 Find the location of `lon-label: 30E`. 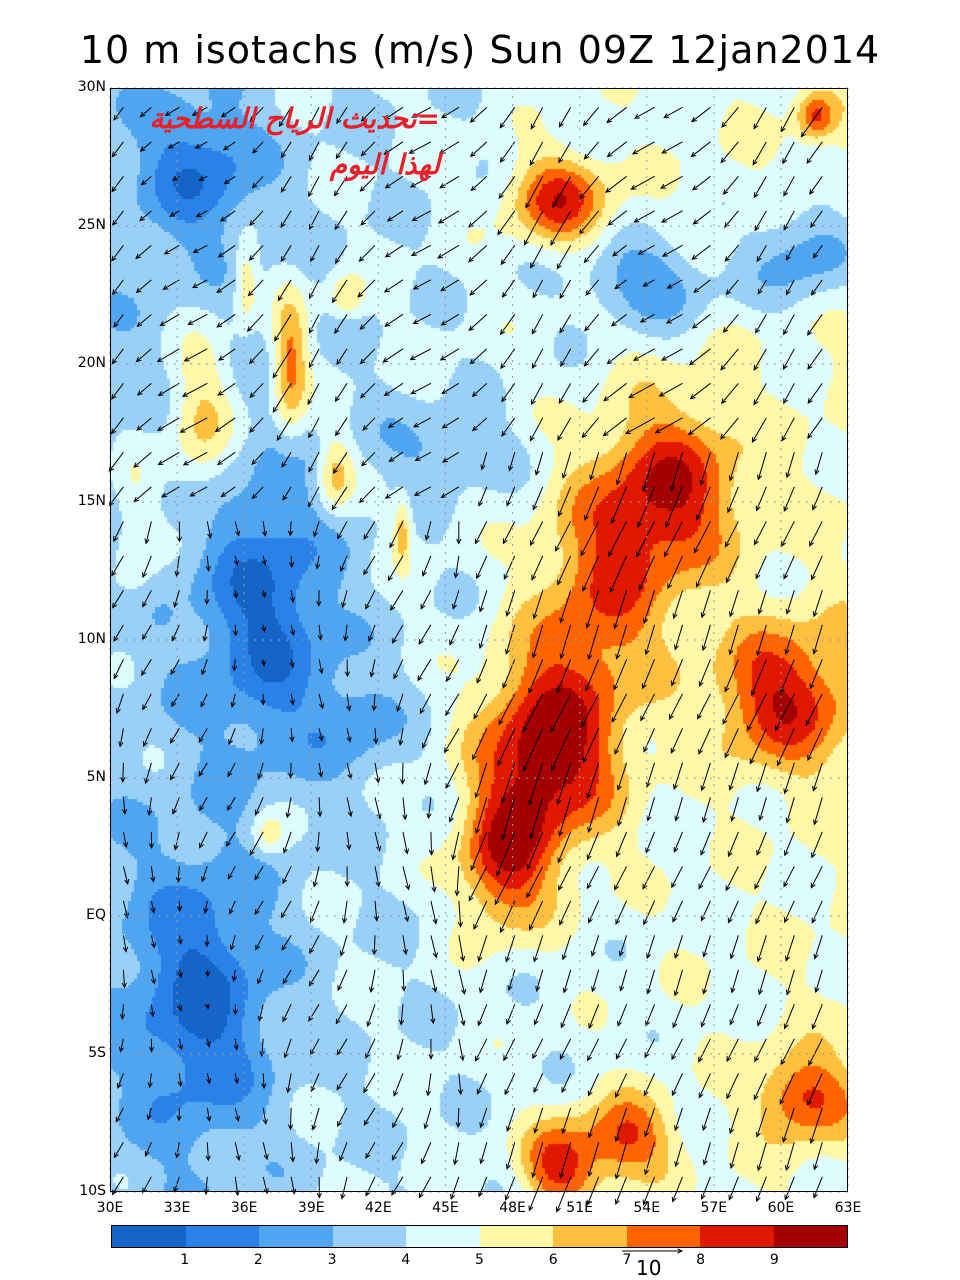

lon-label: 30E is located at coordinates (110, 1208).